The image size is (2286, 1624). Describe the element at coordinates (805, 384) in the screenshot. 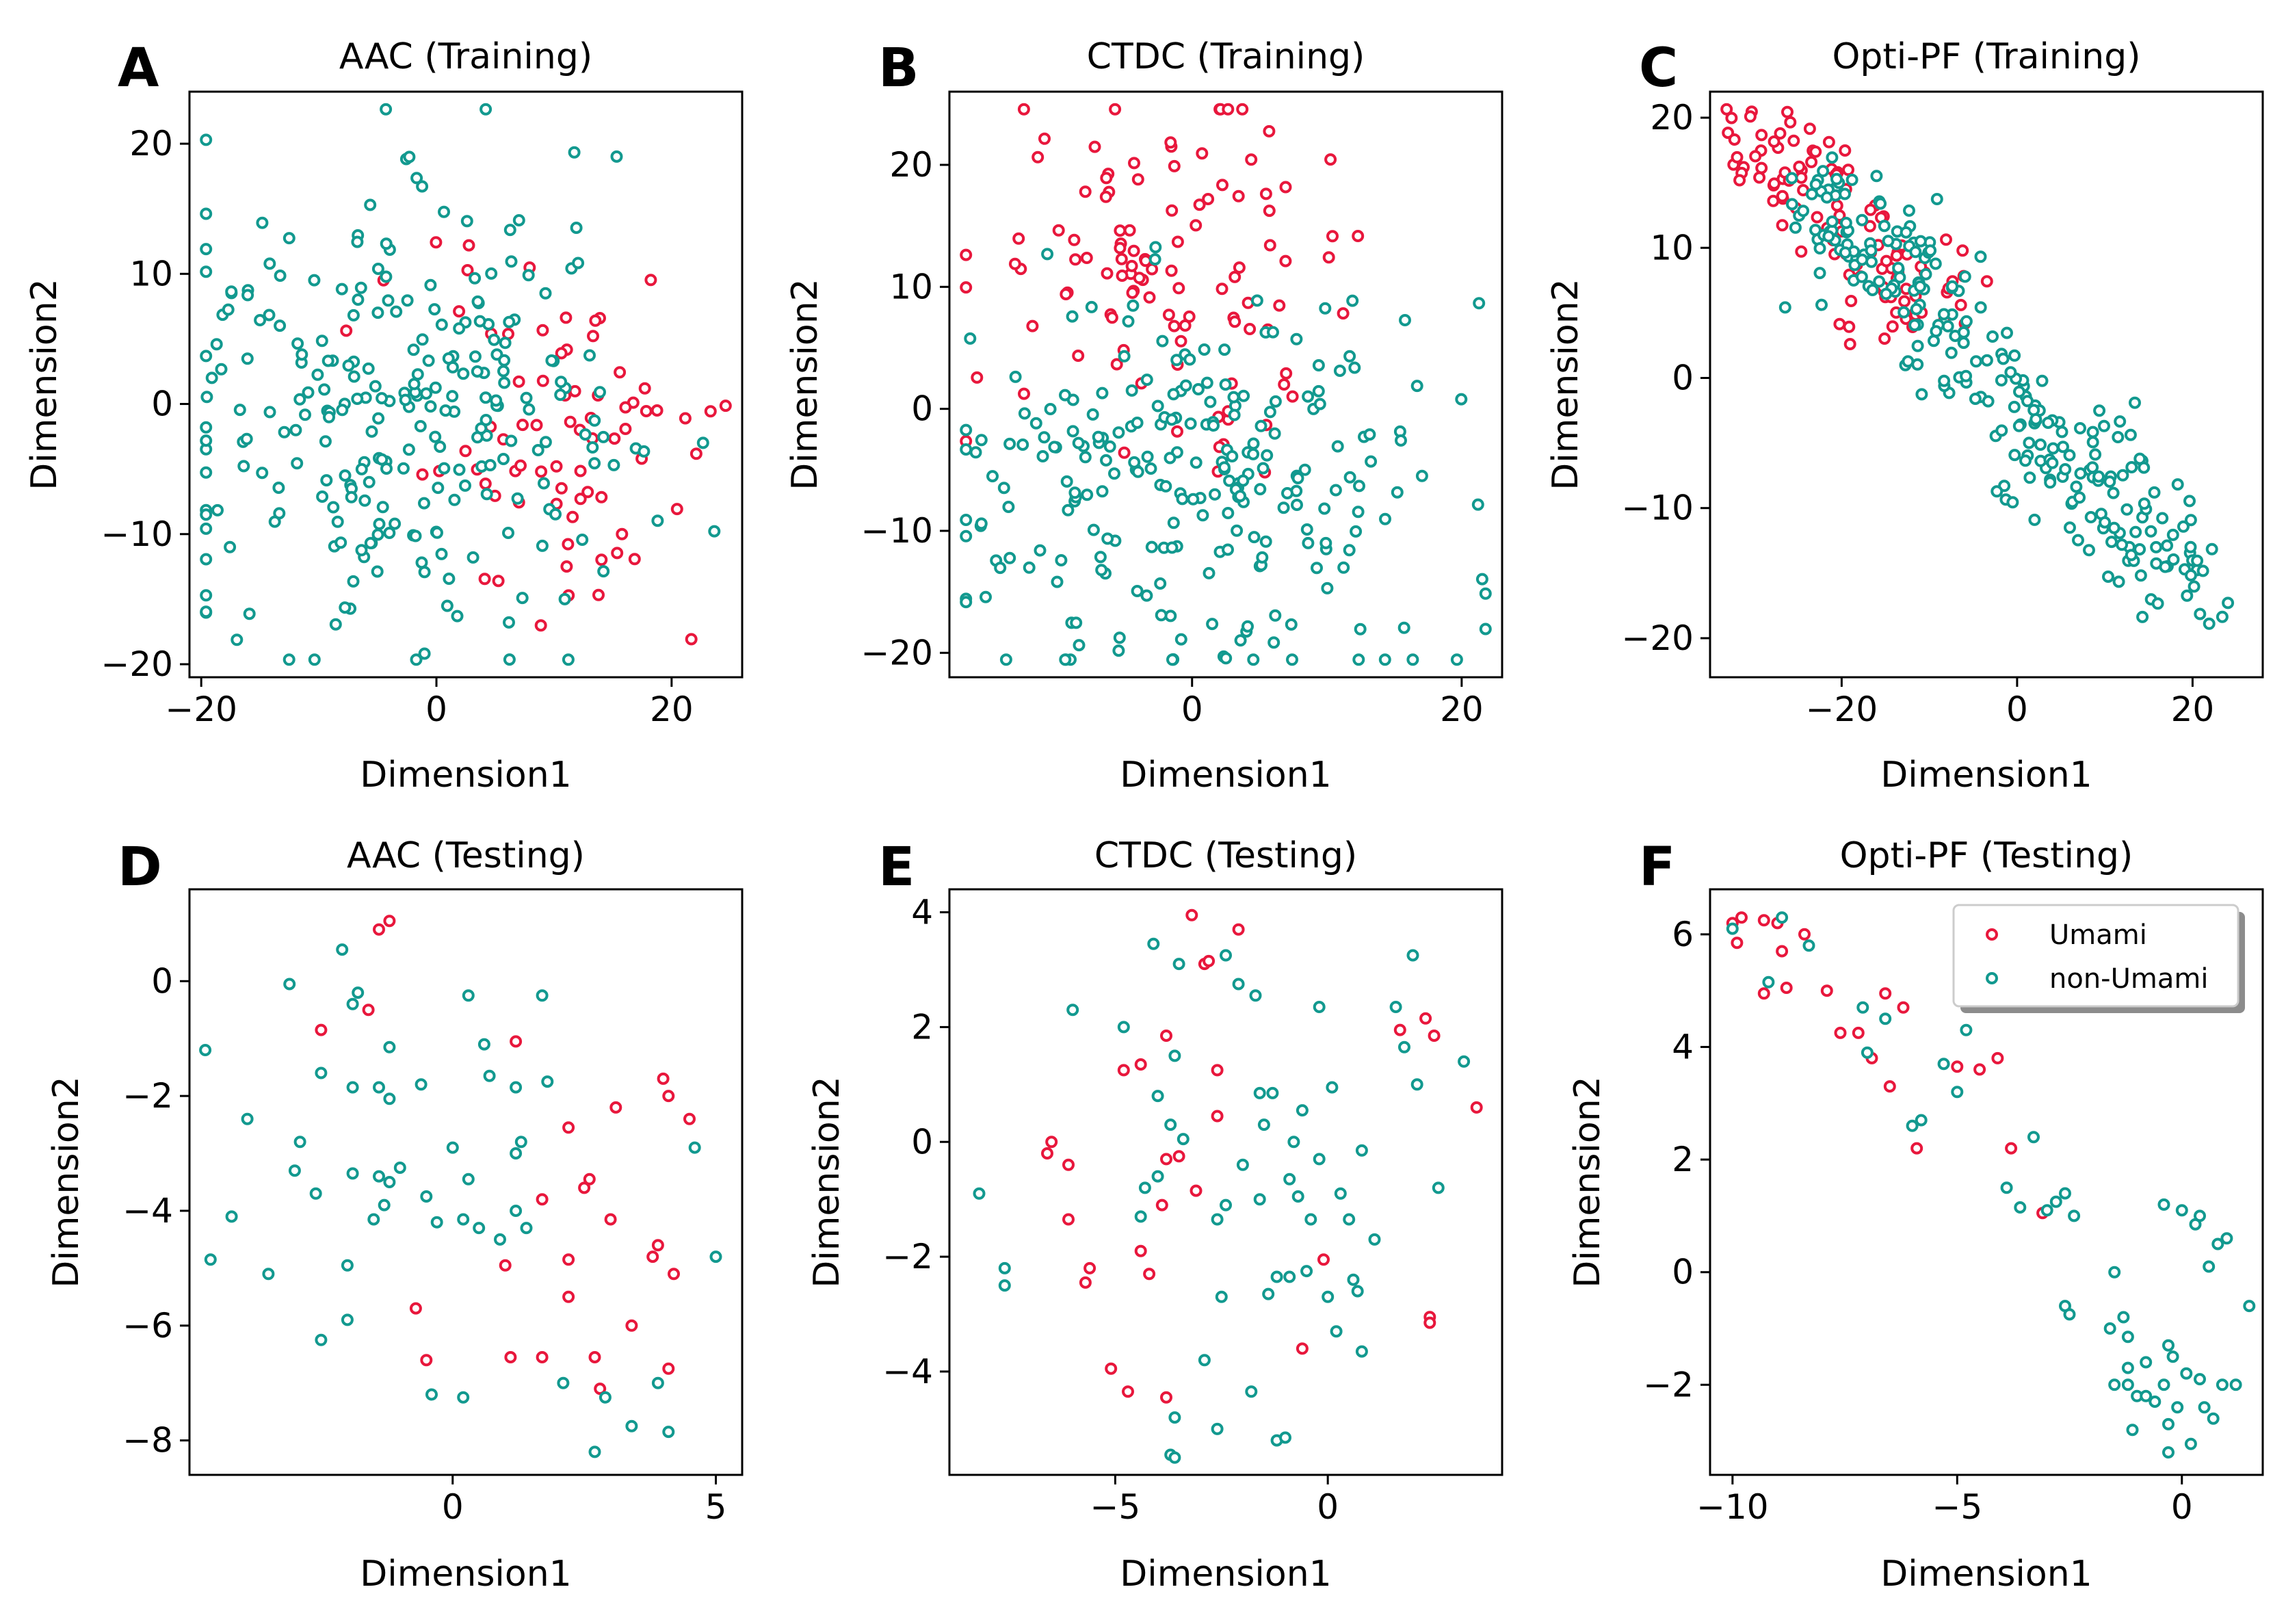

I see `panel-b-ylabel: Dimension2` at that location.